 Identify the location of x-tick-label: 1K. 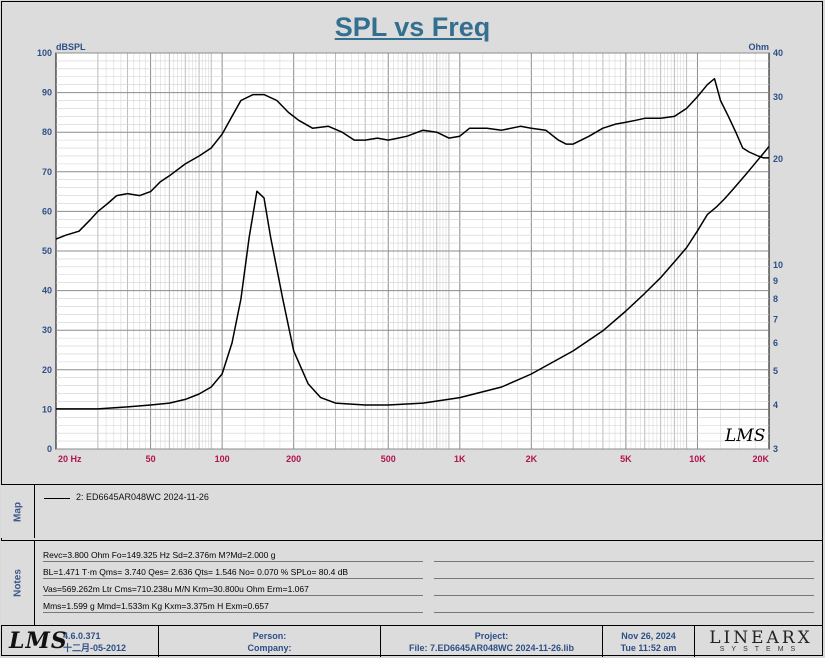
(460, 459).